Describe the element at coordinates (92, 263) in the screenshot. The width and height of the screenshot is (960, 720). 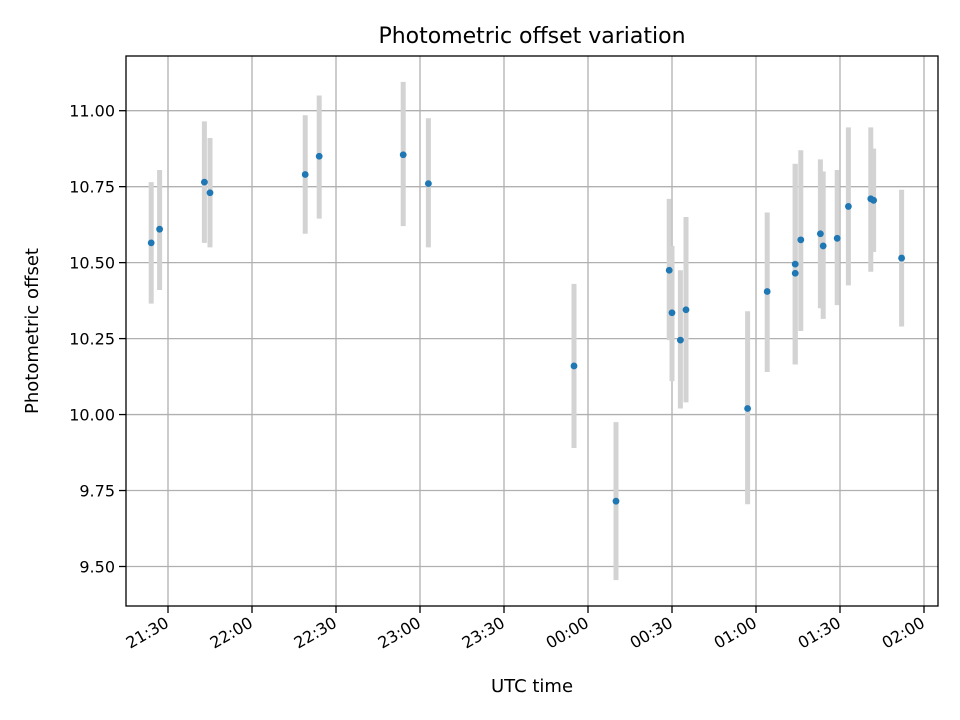
I see `y-tick-label: 10.50` at that location.